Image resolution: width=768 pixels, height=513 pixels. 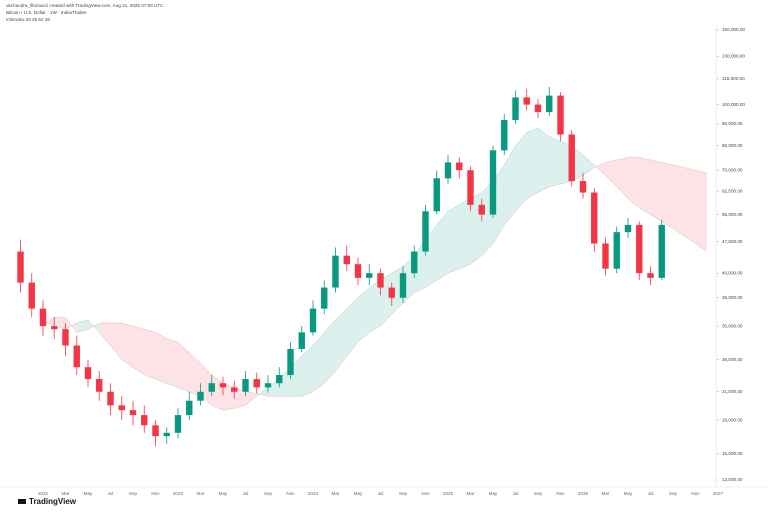 I want to click on y-tick-label: 47,500.00, so click(x=732, y=241).